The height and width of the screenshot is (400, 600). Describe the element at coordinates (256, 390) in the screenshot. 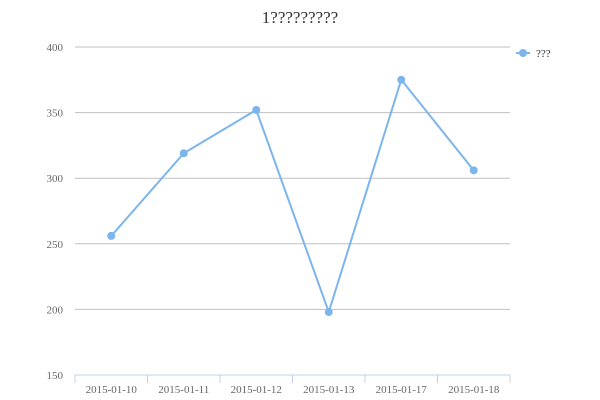

I see `x-tick-label: 2015-01-12` at that location.